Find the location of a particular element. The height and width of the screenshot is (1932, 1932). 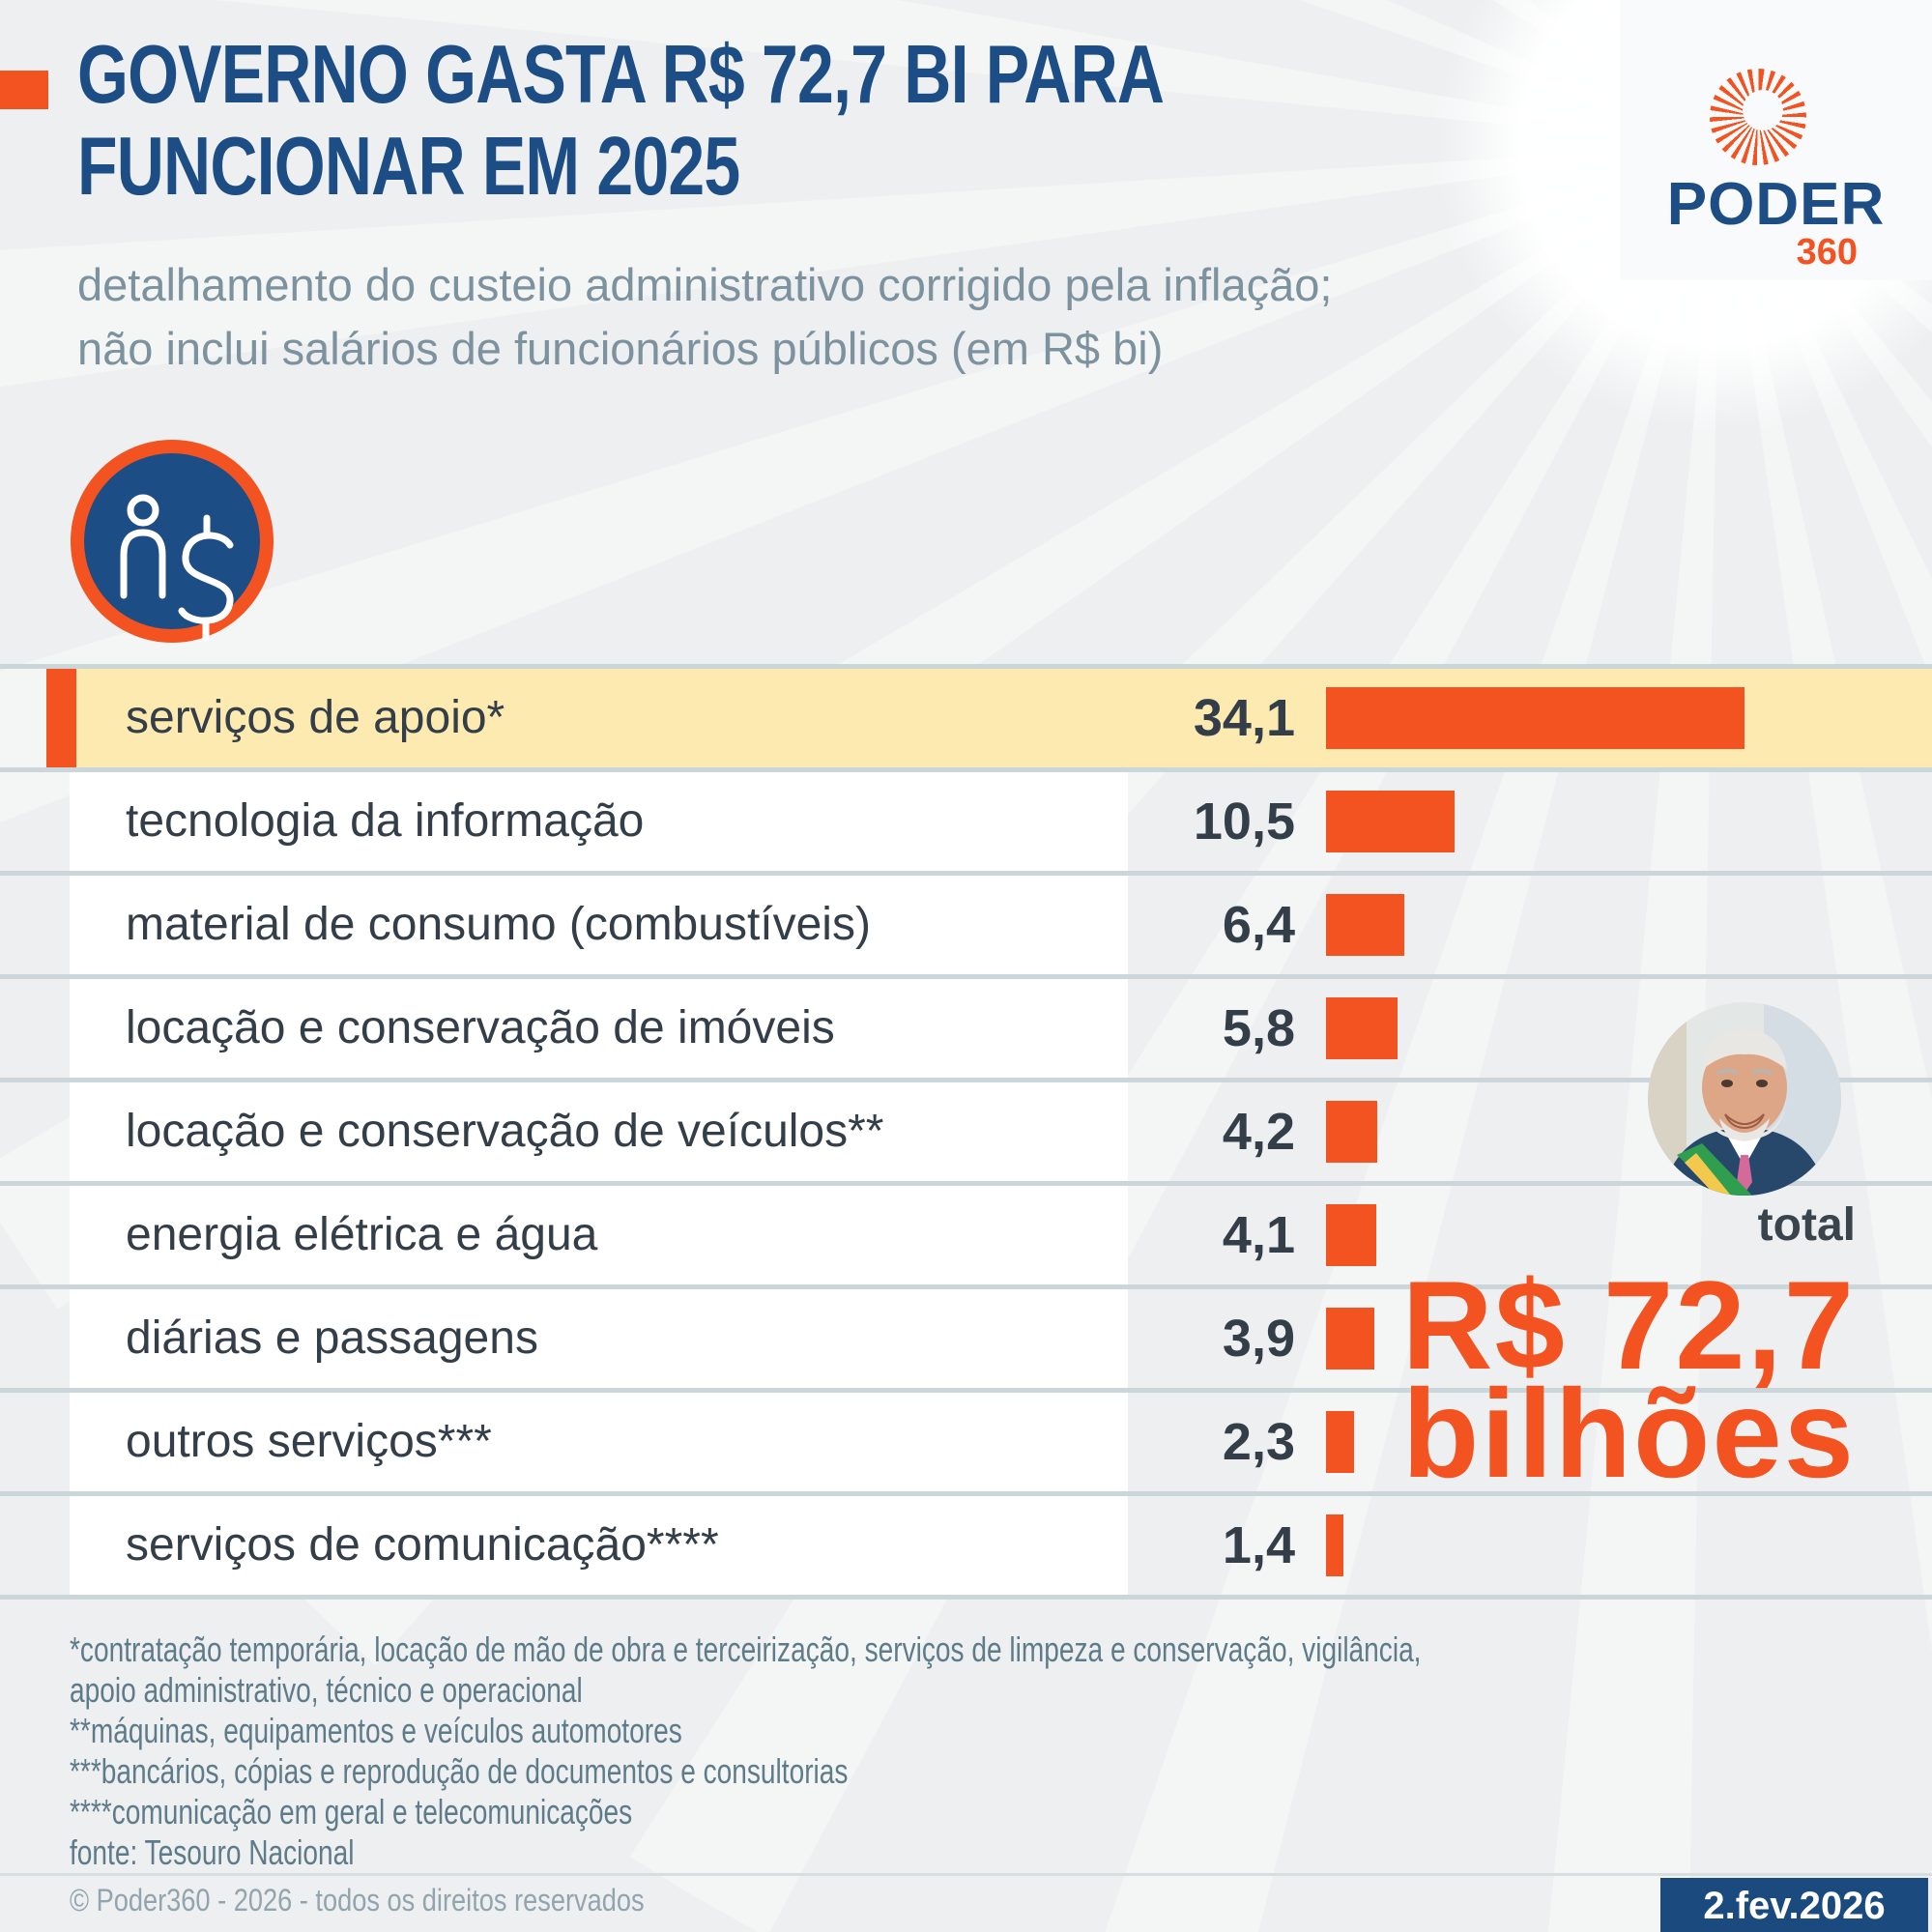

bar-value: 6,4 is located at coordinates (1258, 925).